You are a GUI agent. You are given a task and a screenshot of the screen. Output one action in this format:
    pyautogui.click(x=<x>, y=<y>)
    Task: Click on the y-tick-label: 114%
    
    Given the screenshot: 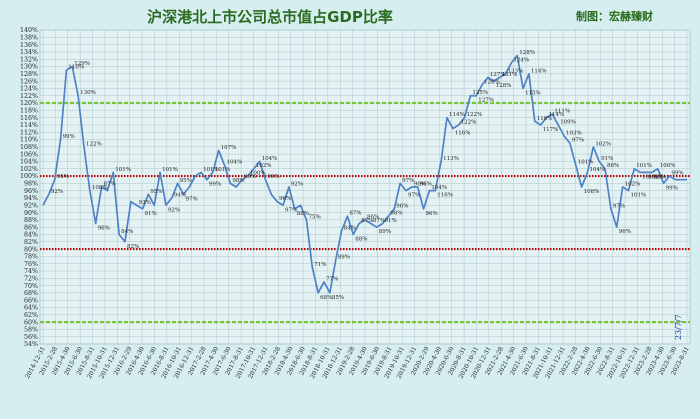 What is the action you would take?
    pyautogui.click(x=29, y=125)
    